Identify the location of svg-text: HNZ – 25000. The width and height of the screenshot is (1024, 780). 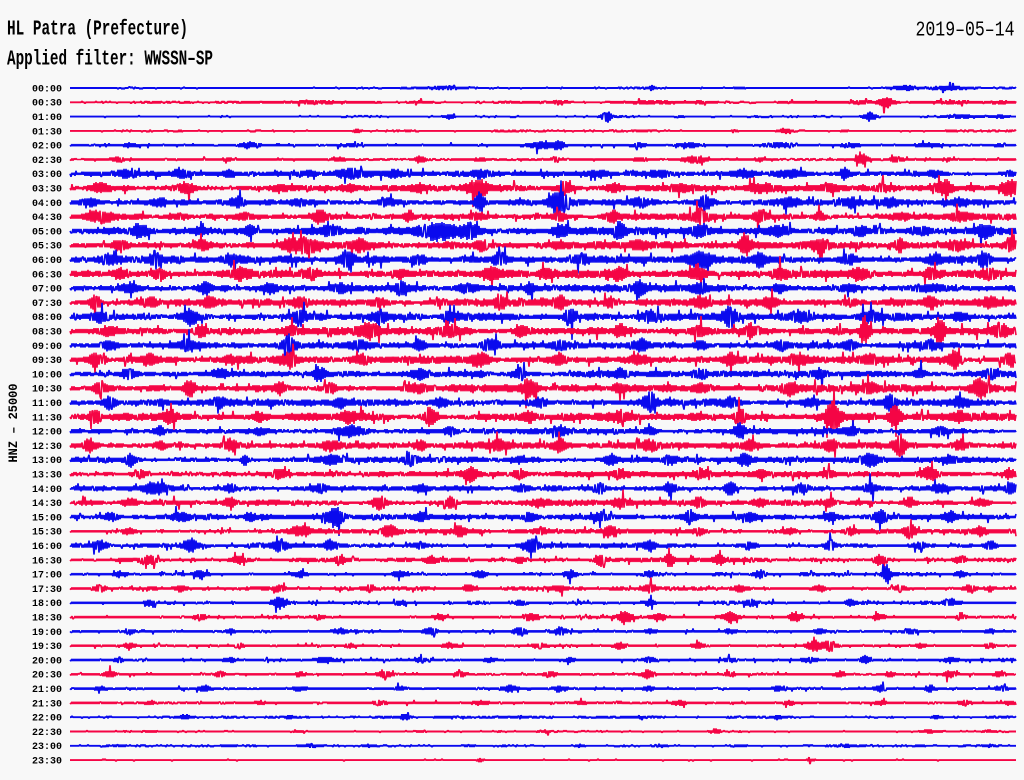
(13, 422).